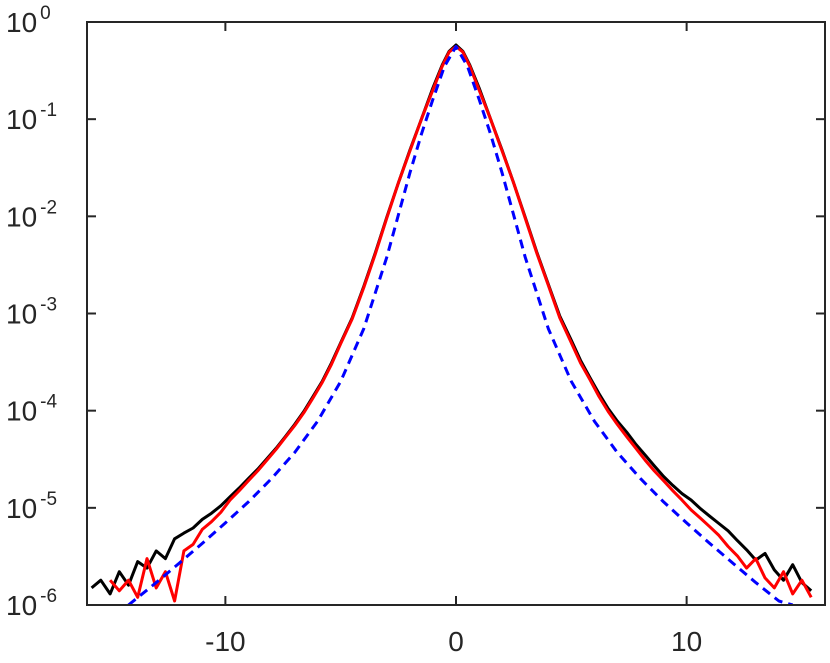 The height and width of the screenshot is (663, 830). What do you see at coordinates (48, 207) in the screenshot?
I see `y-tick-label-exponent: -2` at bounding box center [48, 207].